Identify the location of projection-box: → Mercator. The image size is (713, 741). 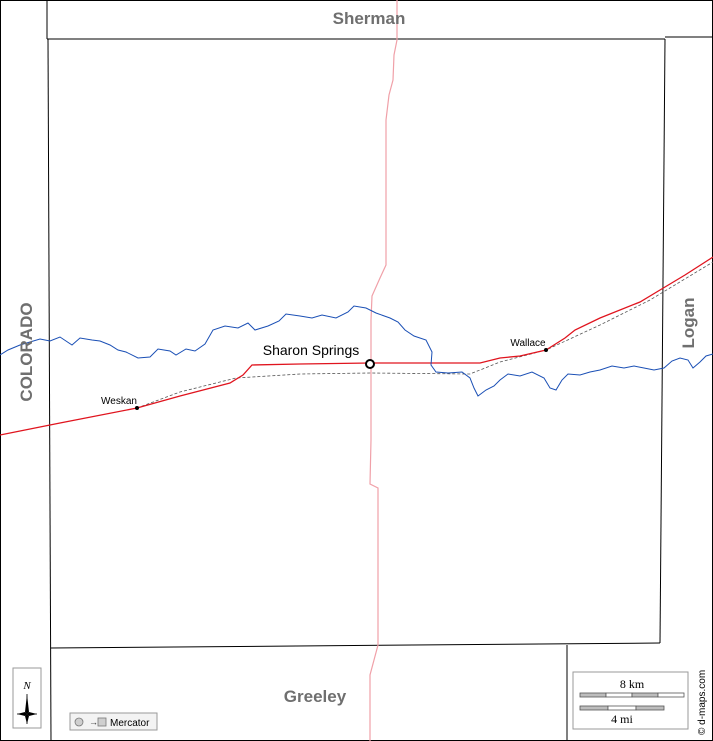
(113, 721).